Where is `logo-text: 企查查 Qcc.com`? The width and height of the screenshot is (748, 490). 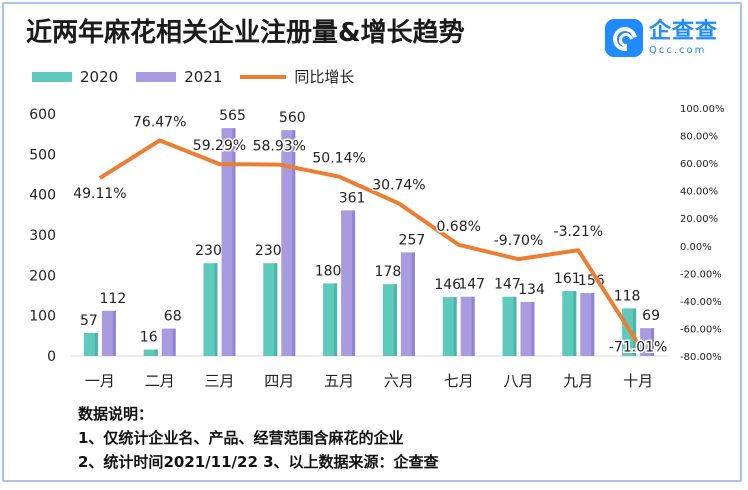
logo-text: 企查查 Qcc.com is located at coordinates (683, 37).